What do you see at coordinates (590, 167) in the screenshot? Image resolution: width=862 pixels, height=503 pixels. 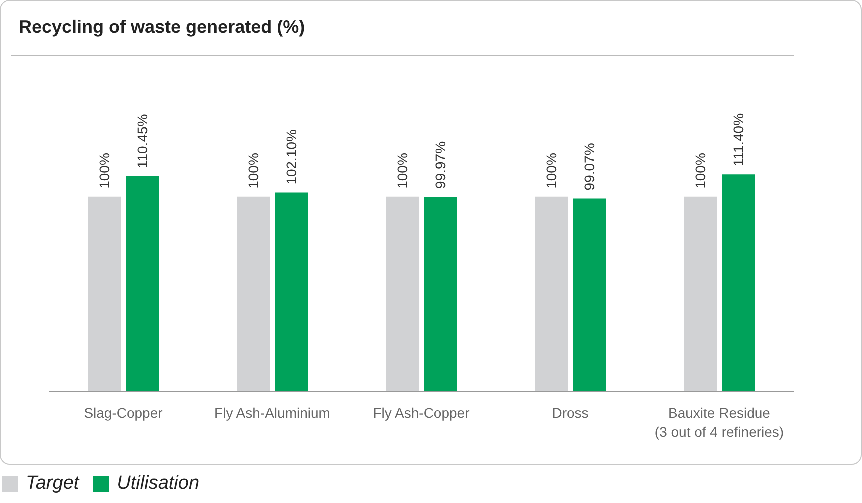 I see `data-label: 99.07%` at bounding box center [590, 167].